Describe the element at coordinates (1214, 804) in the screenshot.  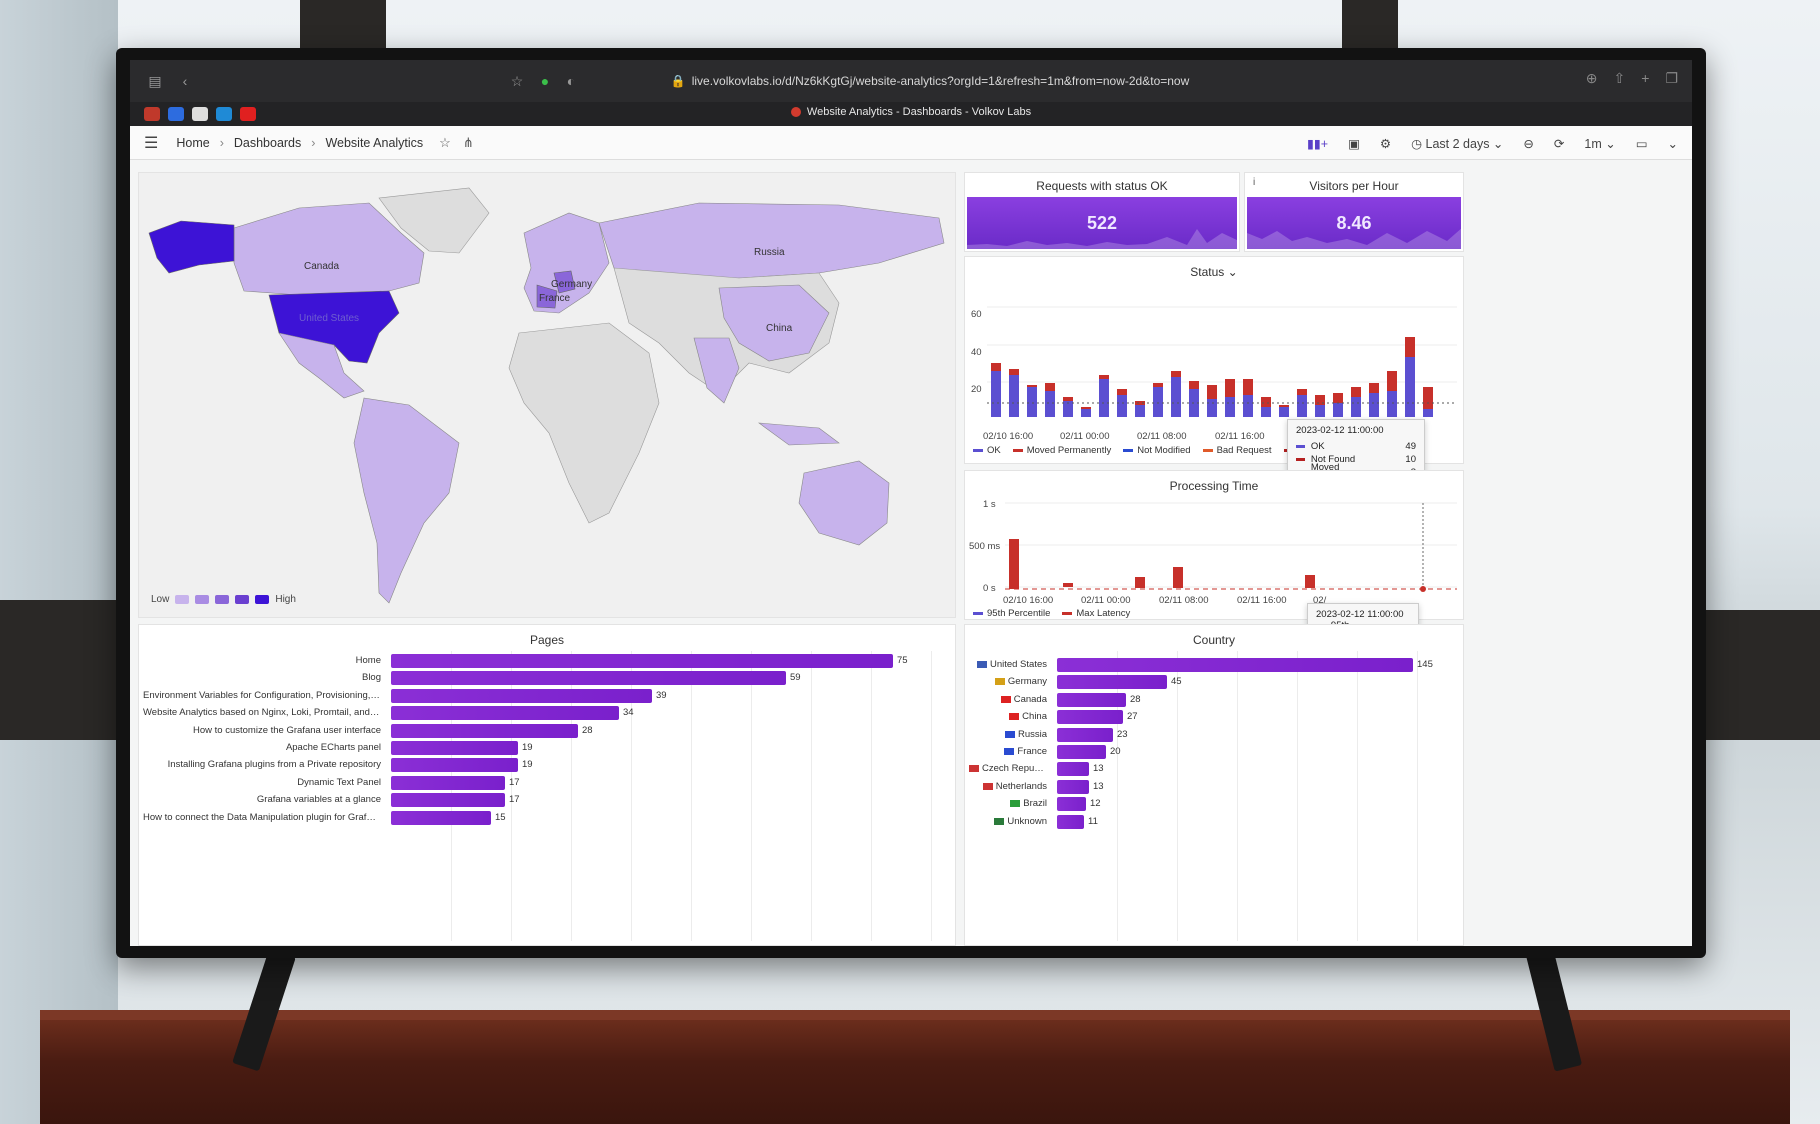
I see `bar-gauge-row: Brazil 12` at that location.